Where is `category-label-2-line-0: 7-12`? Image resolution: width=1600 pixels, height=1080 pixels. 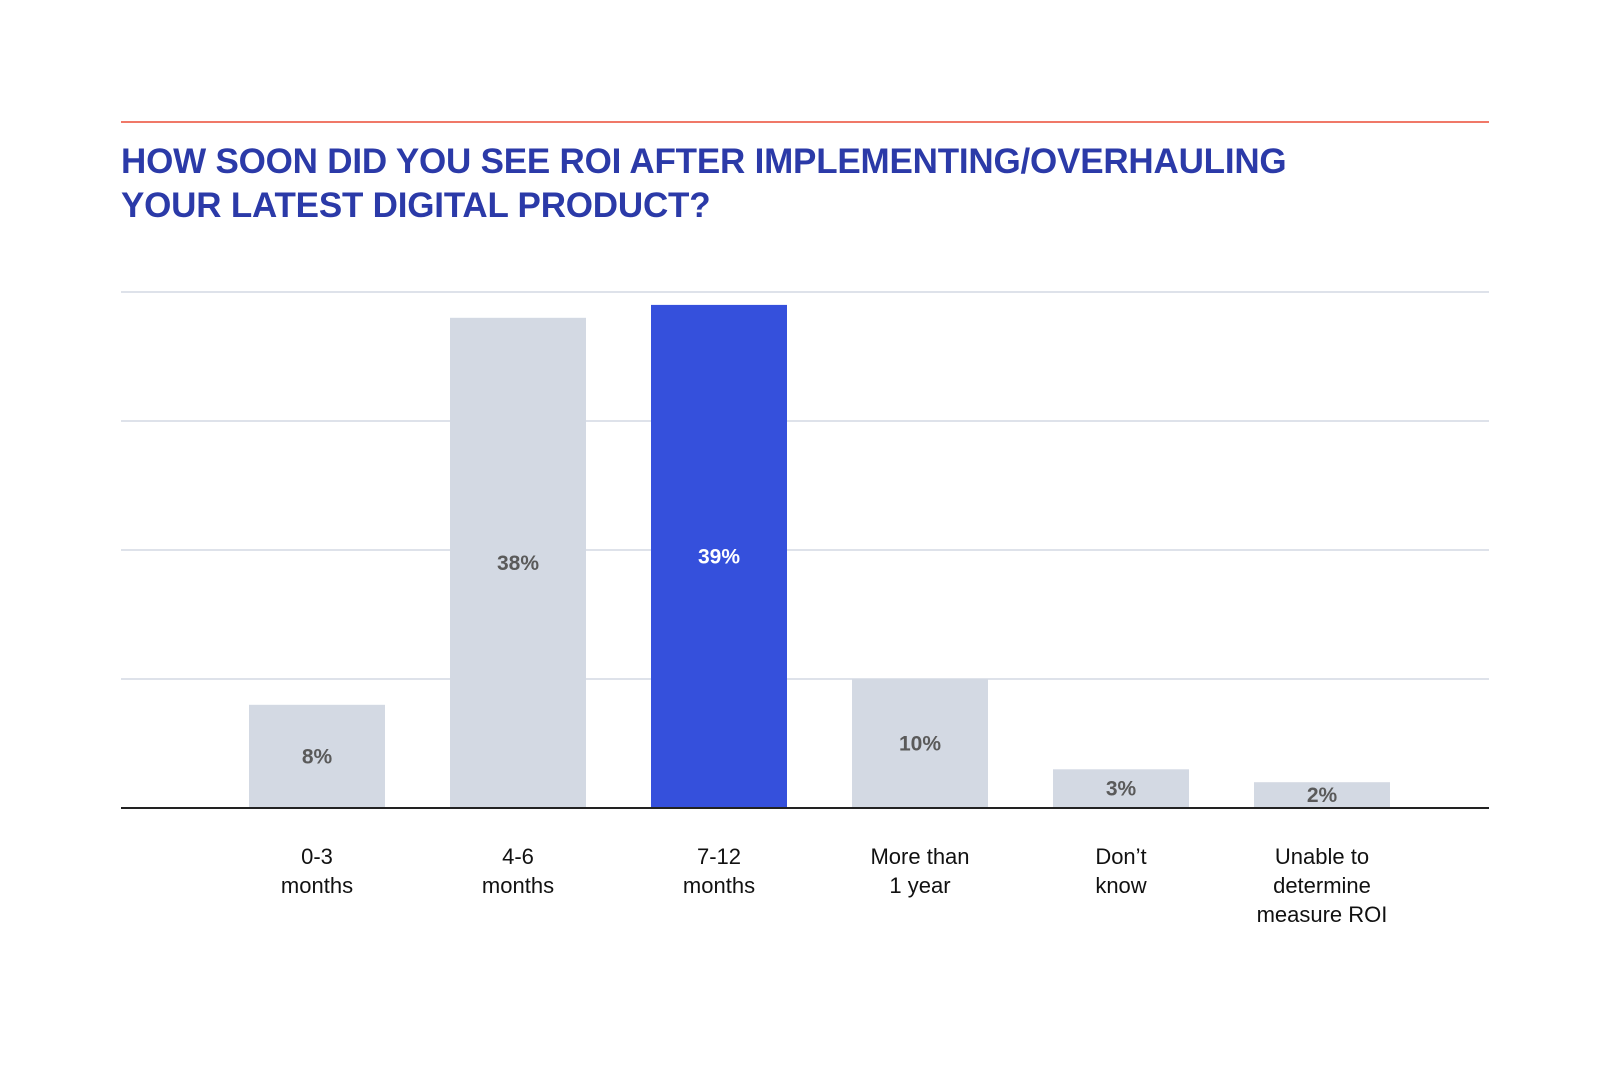
category-label-2-line-0: 7-12 is located at coordinates (719, 856).